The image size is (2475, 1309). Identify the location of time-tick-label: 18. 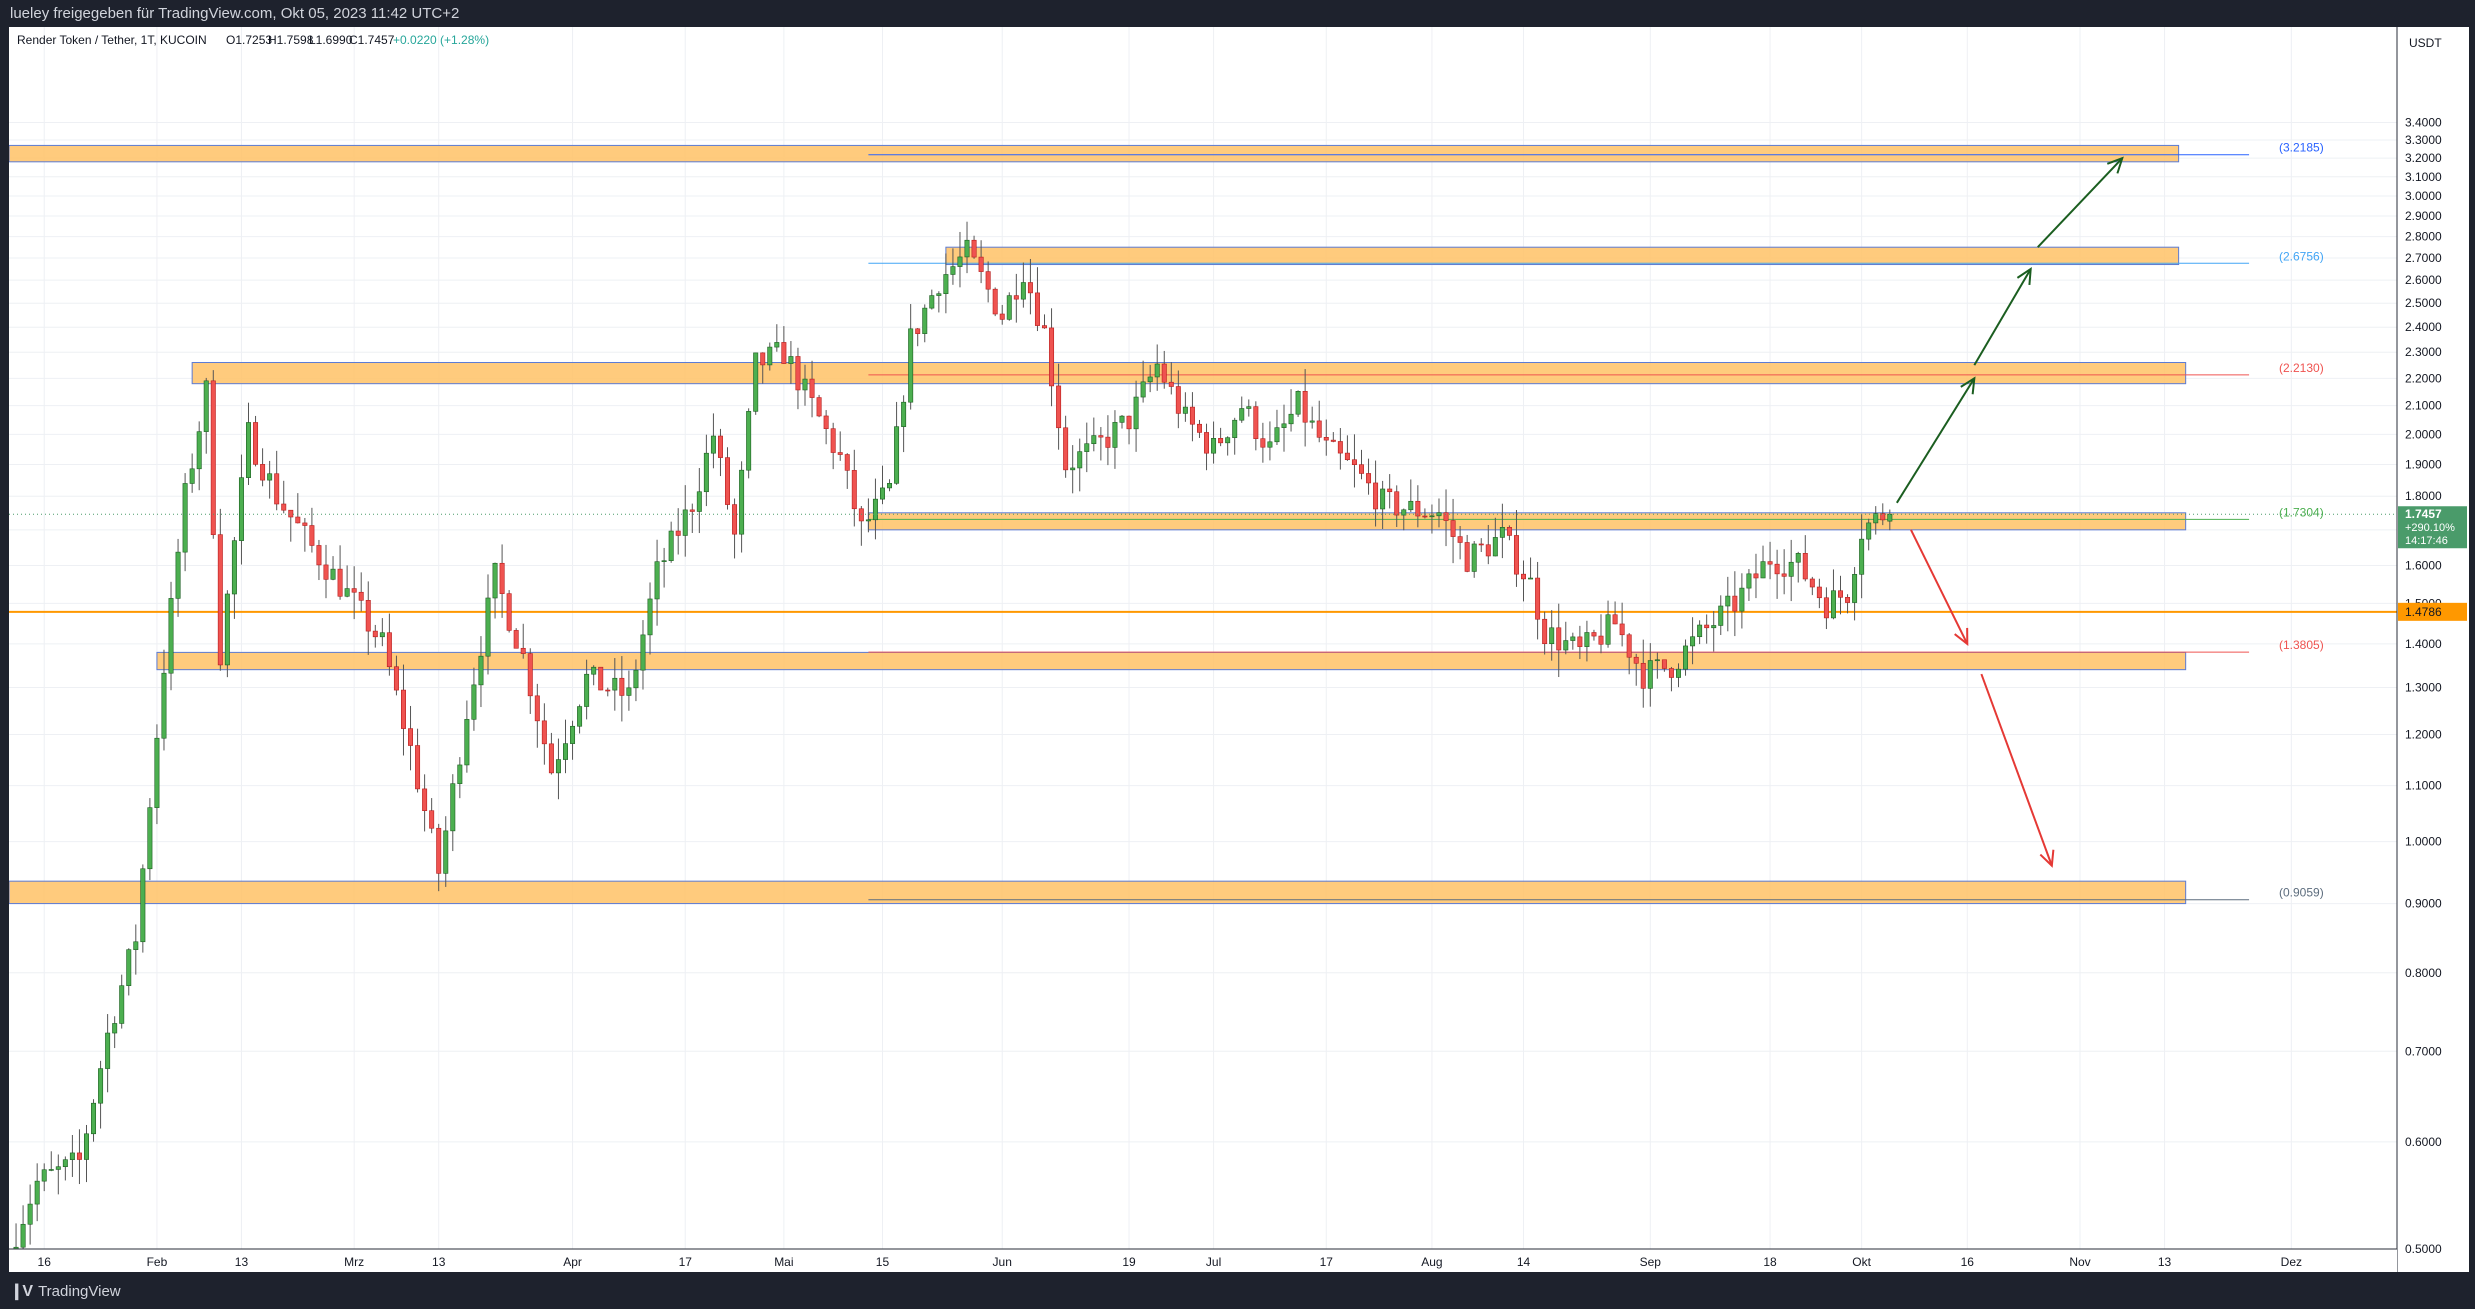
(1770, 1262).